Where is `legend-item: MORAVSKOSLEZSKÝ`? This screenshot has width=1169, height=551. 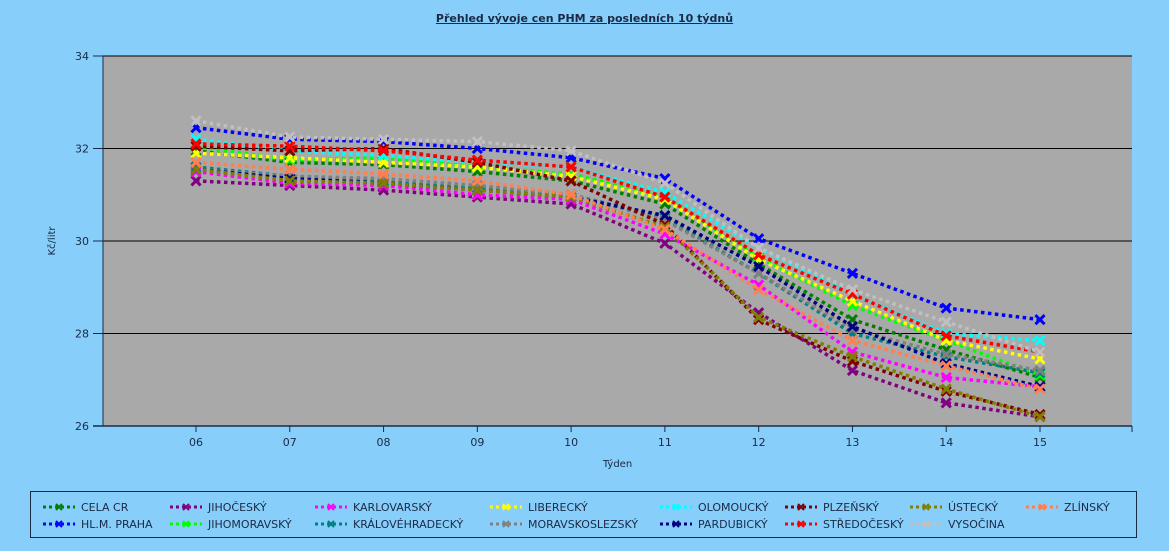 legend-item: MORAVSKOSLEZSKÝ is located at coordinates (563, 524).